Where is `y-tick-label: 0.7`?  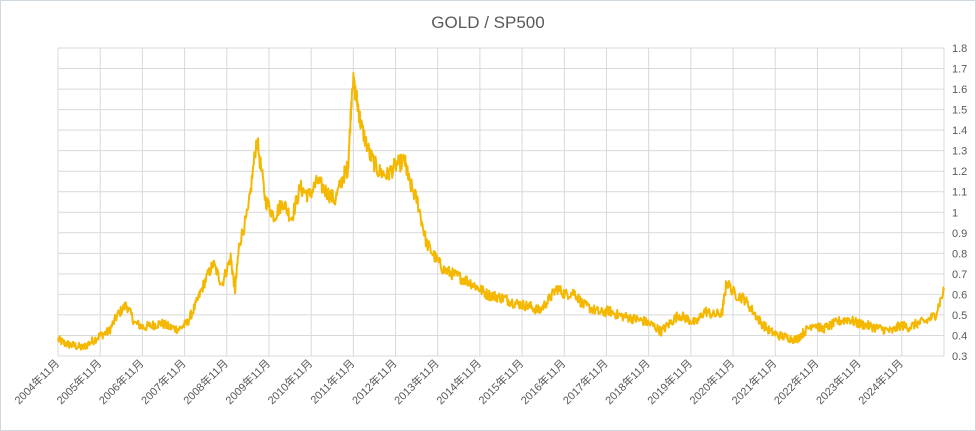 y-tick-label: 0.7 is located at coordinates (959, 275).